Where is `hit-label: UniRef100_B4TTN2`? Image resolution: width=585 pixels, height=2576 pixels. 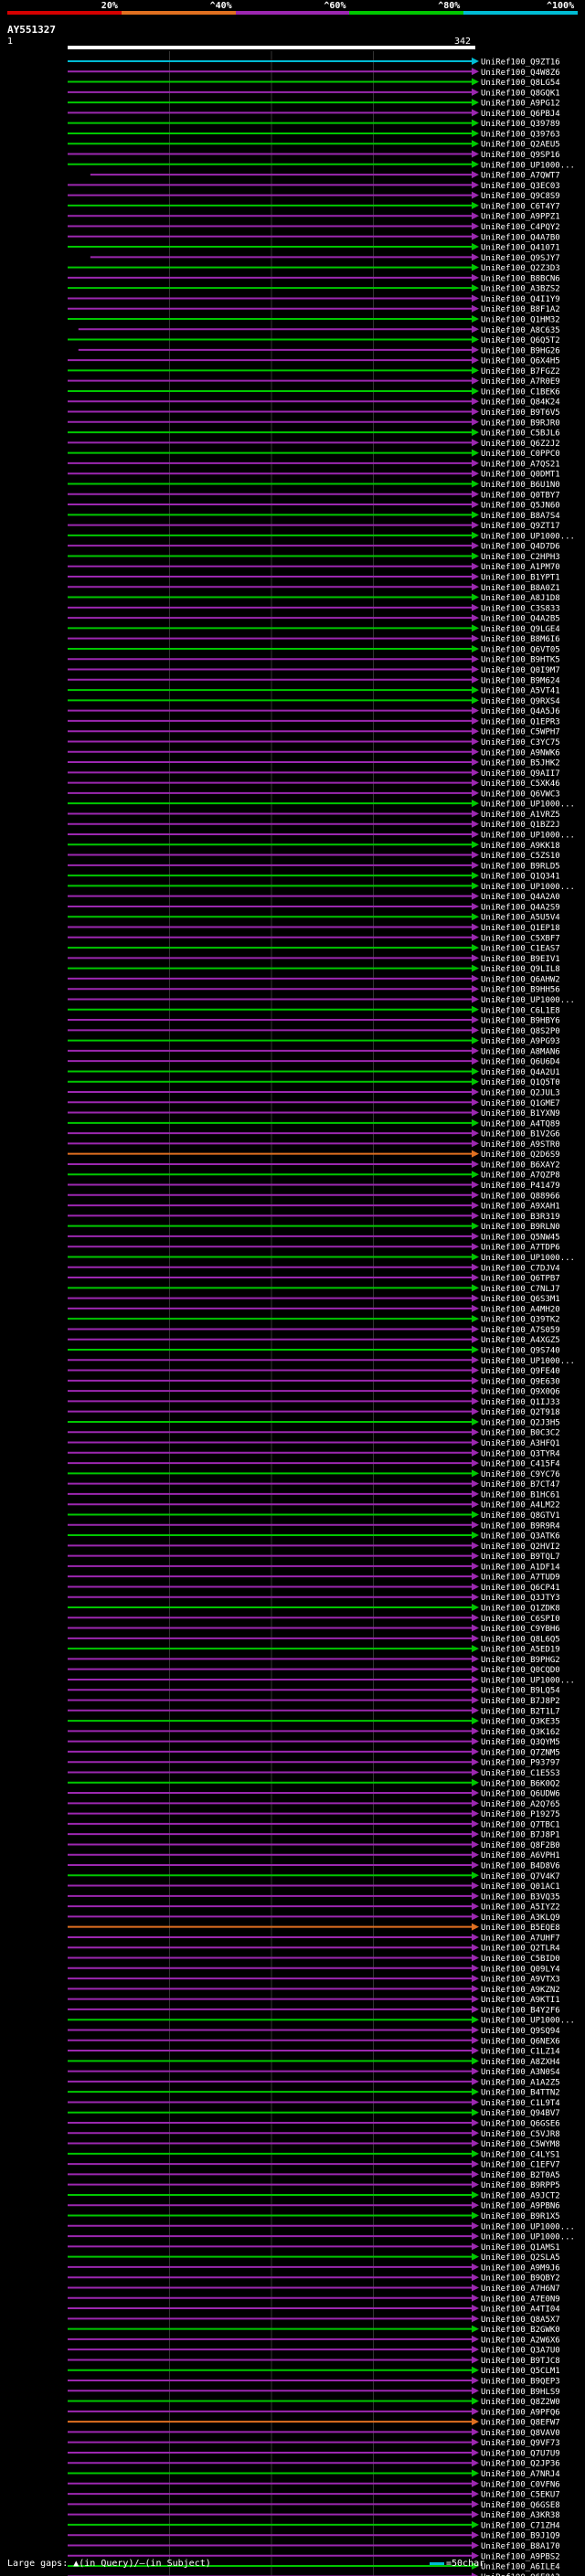
hit-label: UniRef100_B4TTN2 is located at coordinates (520, 2093).